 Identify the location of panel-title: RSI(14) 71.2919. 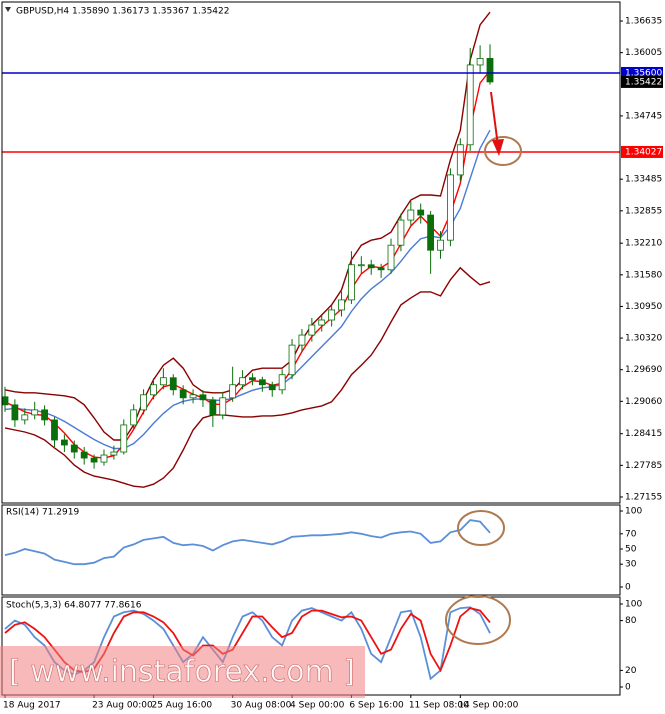
(42, 513).